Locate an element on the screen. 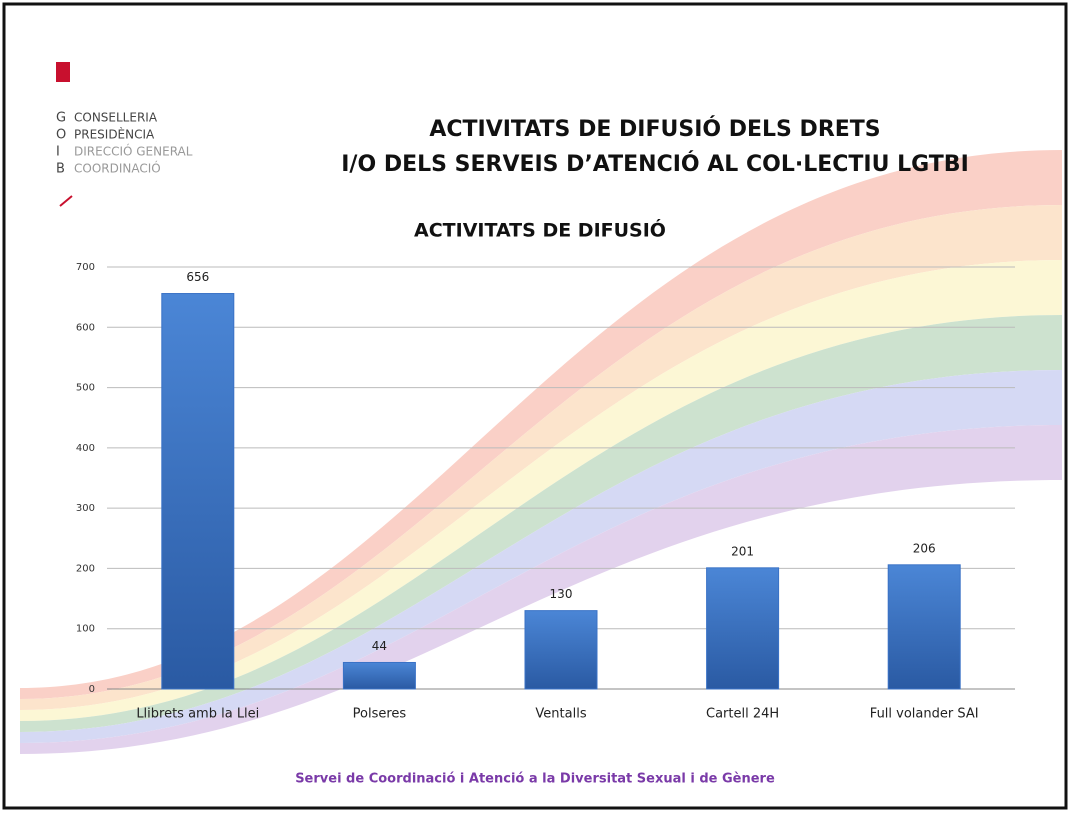 Image resolution: width=1070 pixels, height=816 pixels. logo-letter: I is located at coordinates (58, 152).